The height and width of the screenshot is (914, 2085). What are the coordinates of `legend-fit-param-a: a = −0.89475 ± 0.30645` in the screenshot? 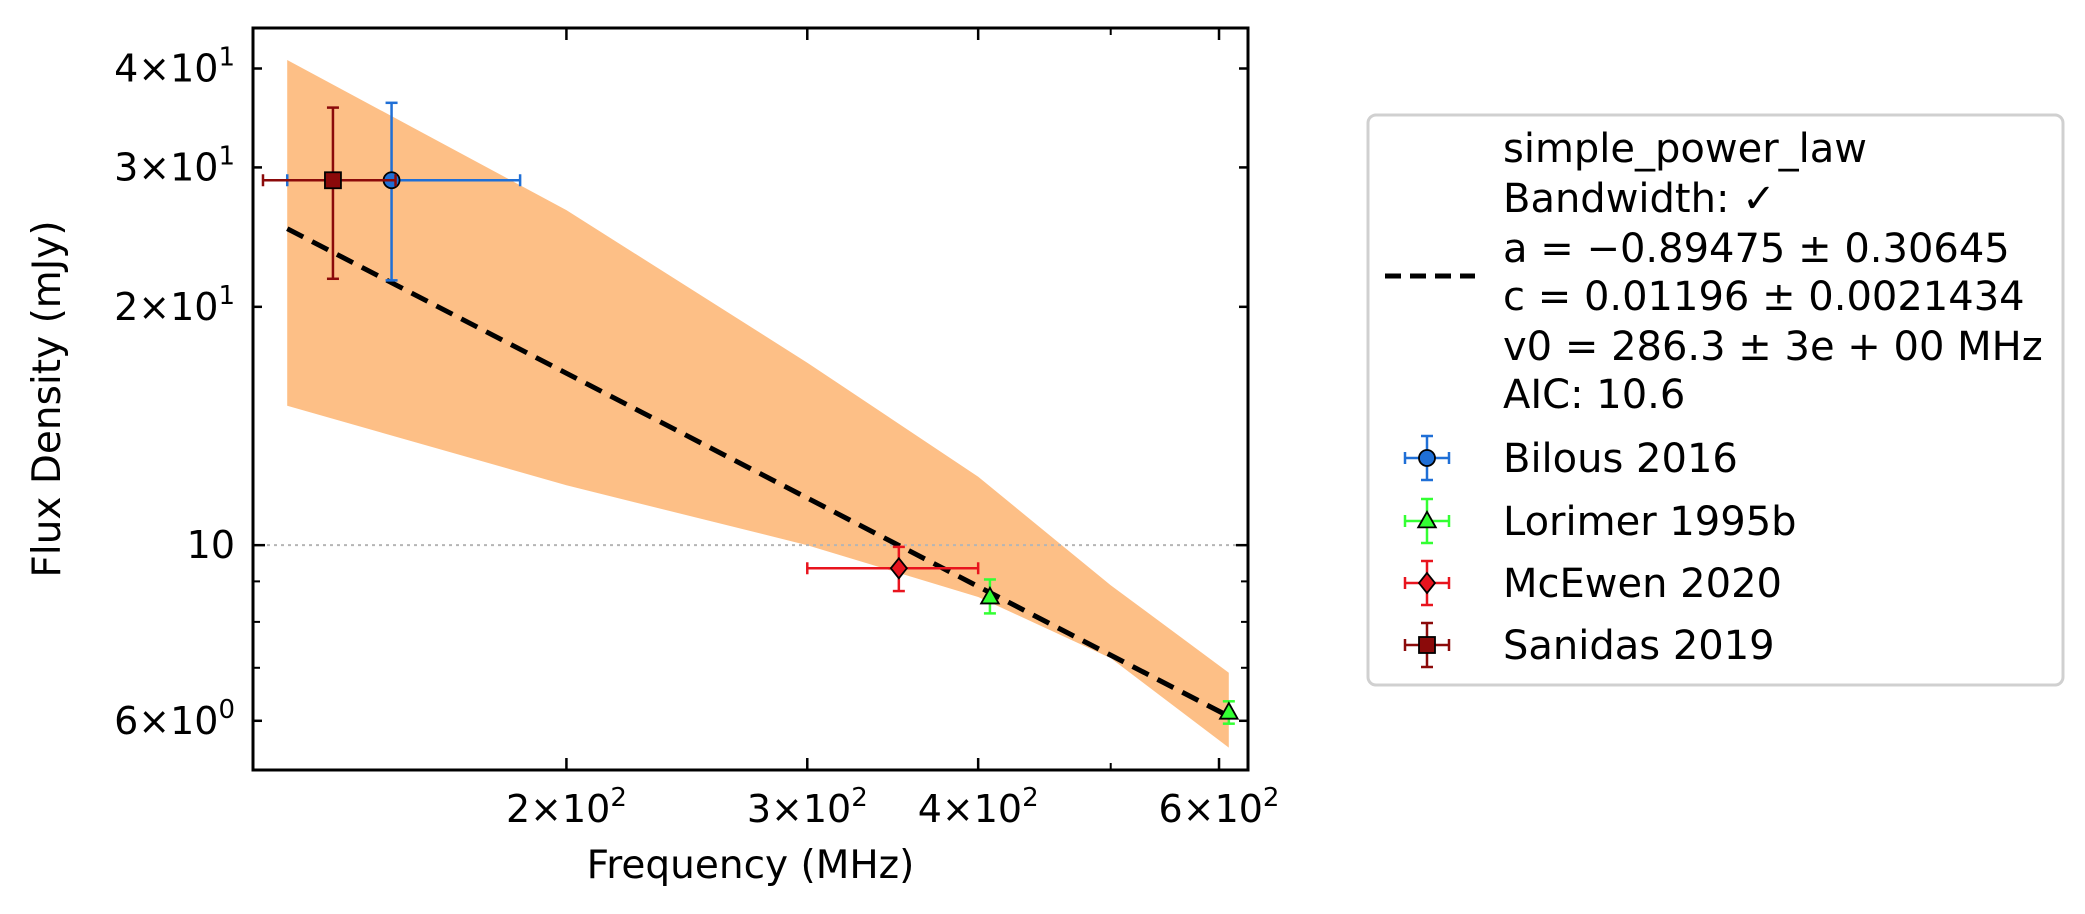 It's located at (1756, 249).